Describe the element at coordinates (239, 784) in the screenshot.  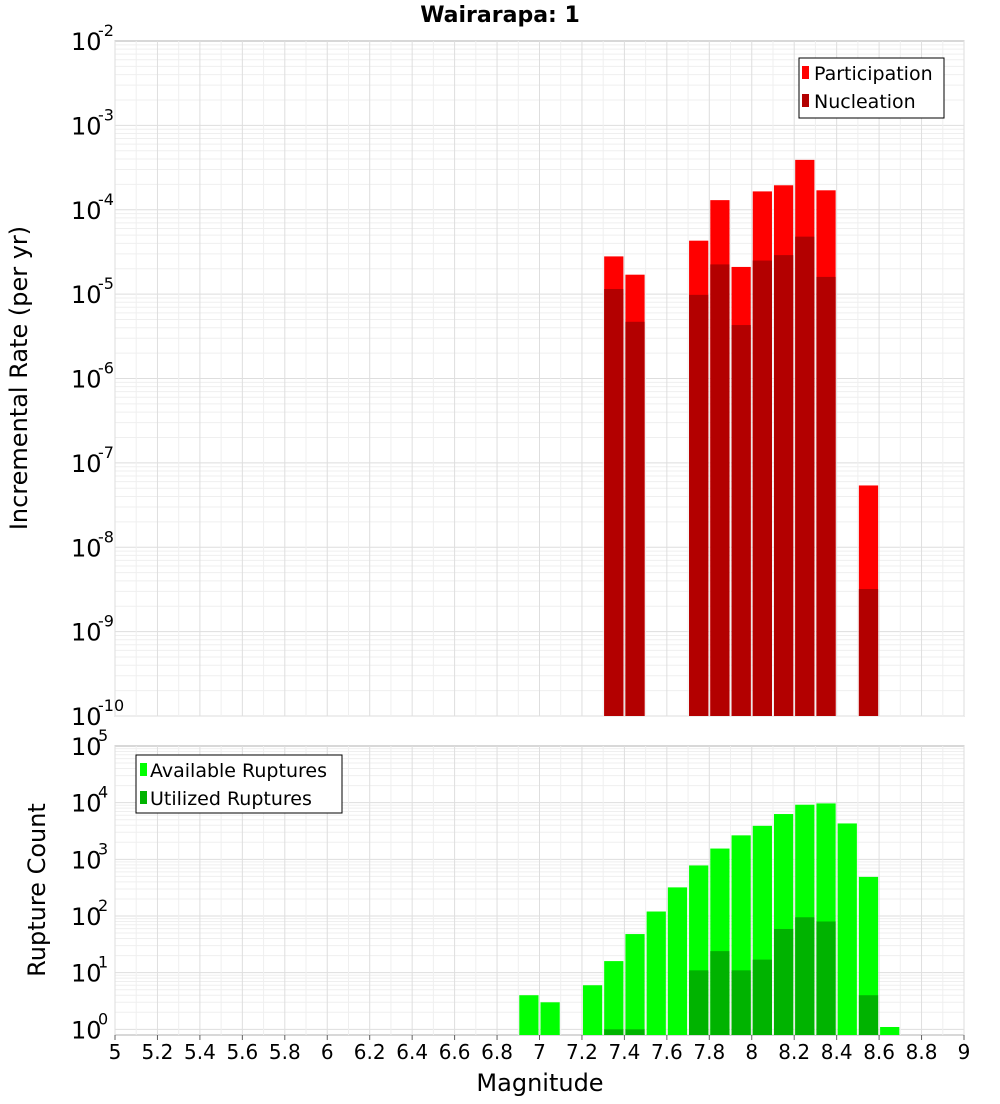
I see `count-legend-box` at that location.